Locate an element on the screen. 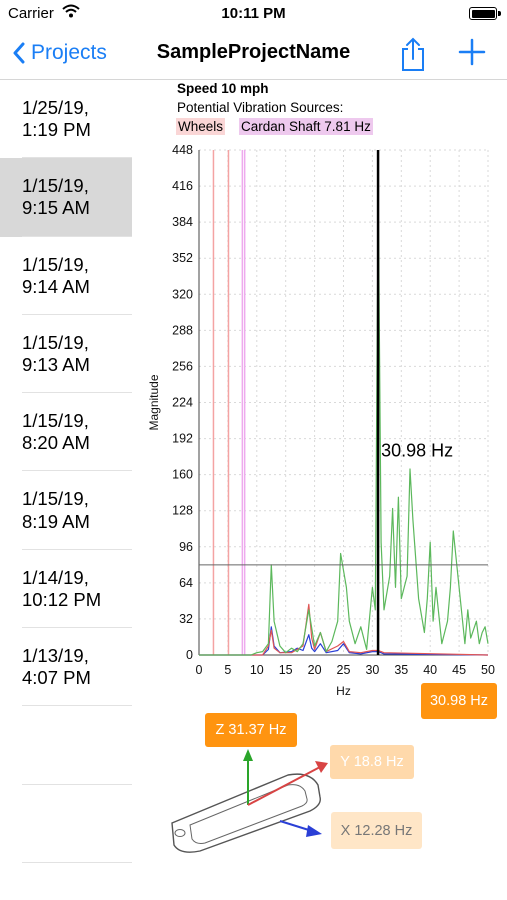  list-item: 1/25/19, 1:19 PM is located at coordinates (66, 119).